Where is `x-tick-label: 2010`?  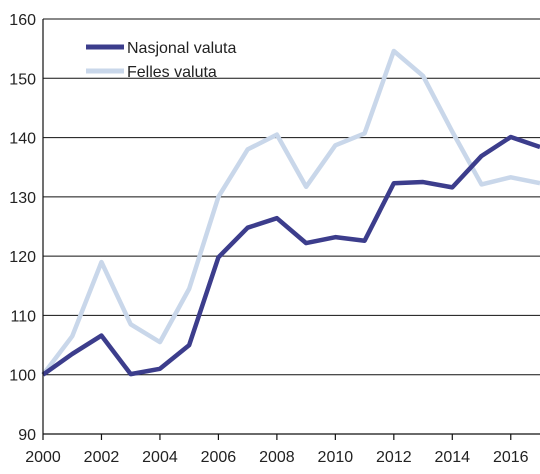 x-tick-label: 2010 is located at coordinates (336, 457).